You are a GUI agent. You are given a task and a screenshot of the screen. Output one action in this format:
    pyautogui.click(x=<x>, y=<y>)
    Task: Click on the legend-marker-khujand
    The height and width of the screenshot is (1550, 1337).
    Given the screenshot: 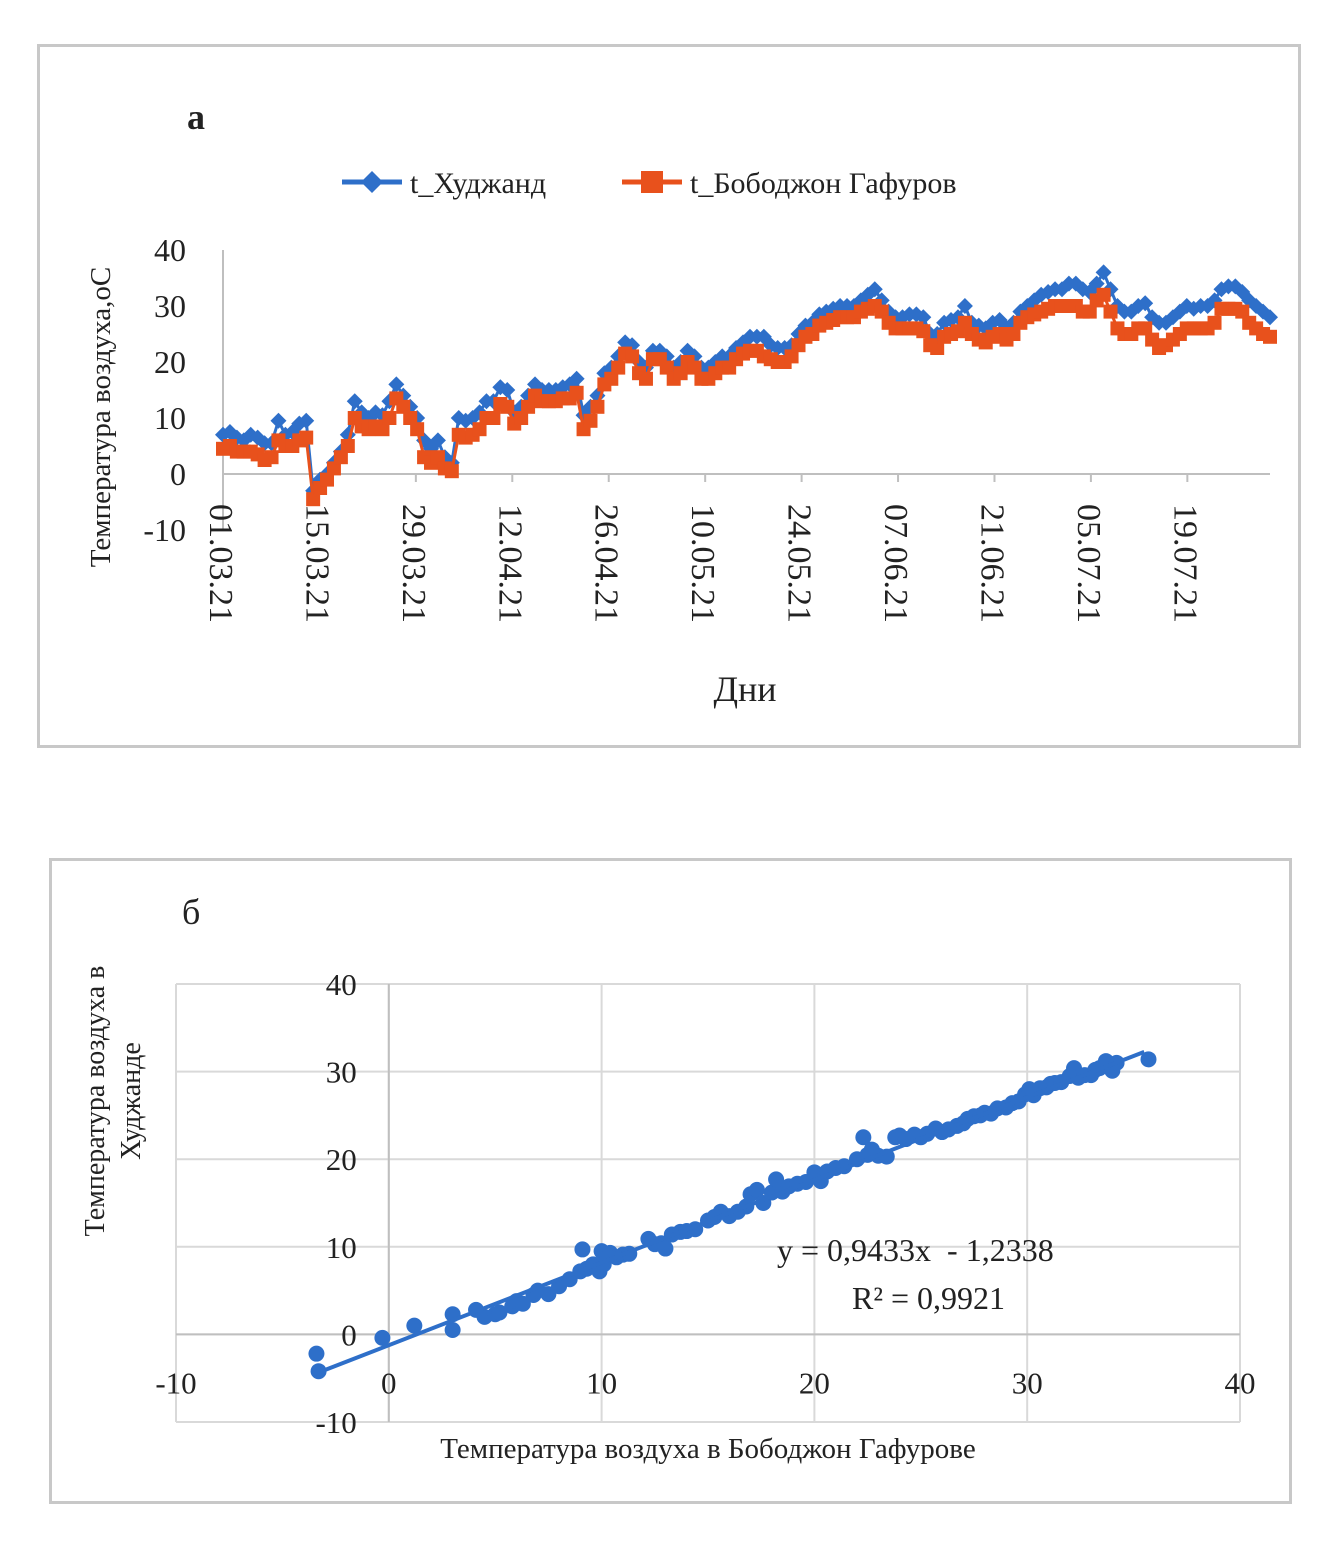 What is the action you would take?
    pyautogui.click(x=372, y=182)
    